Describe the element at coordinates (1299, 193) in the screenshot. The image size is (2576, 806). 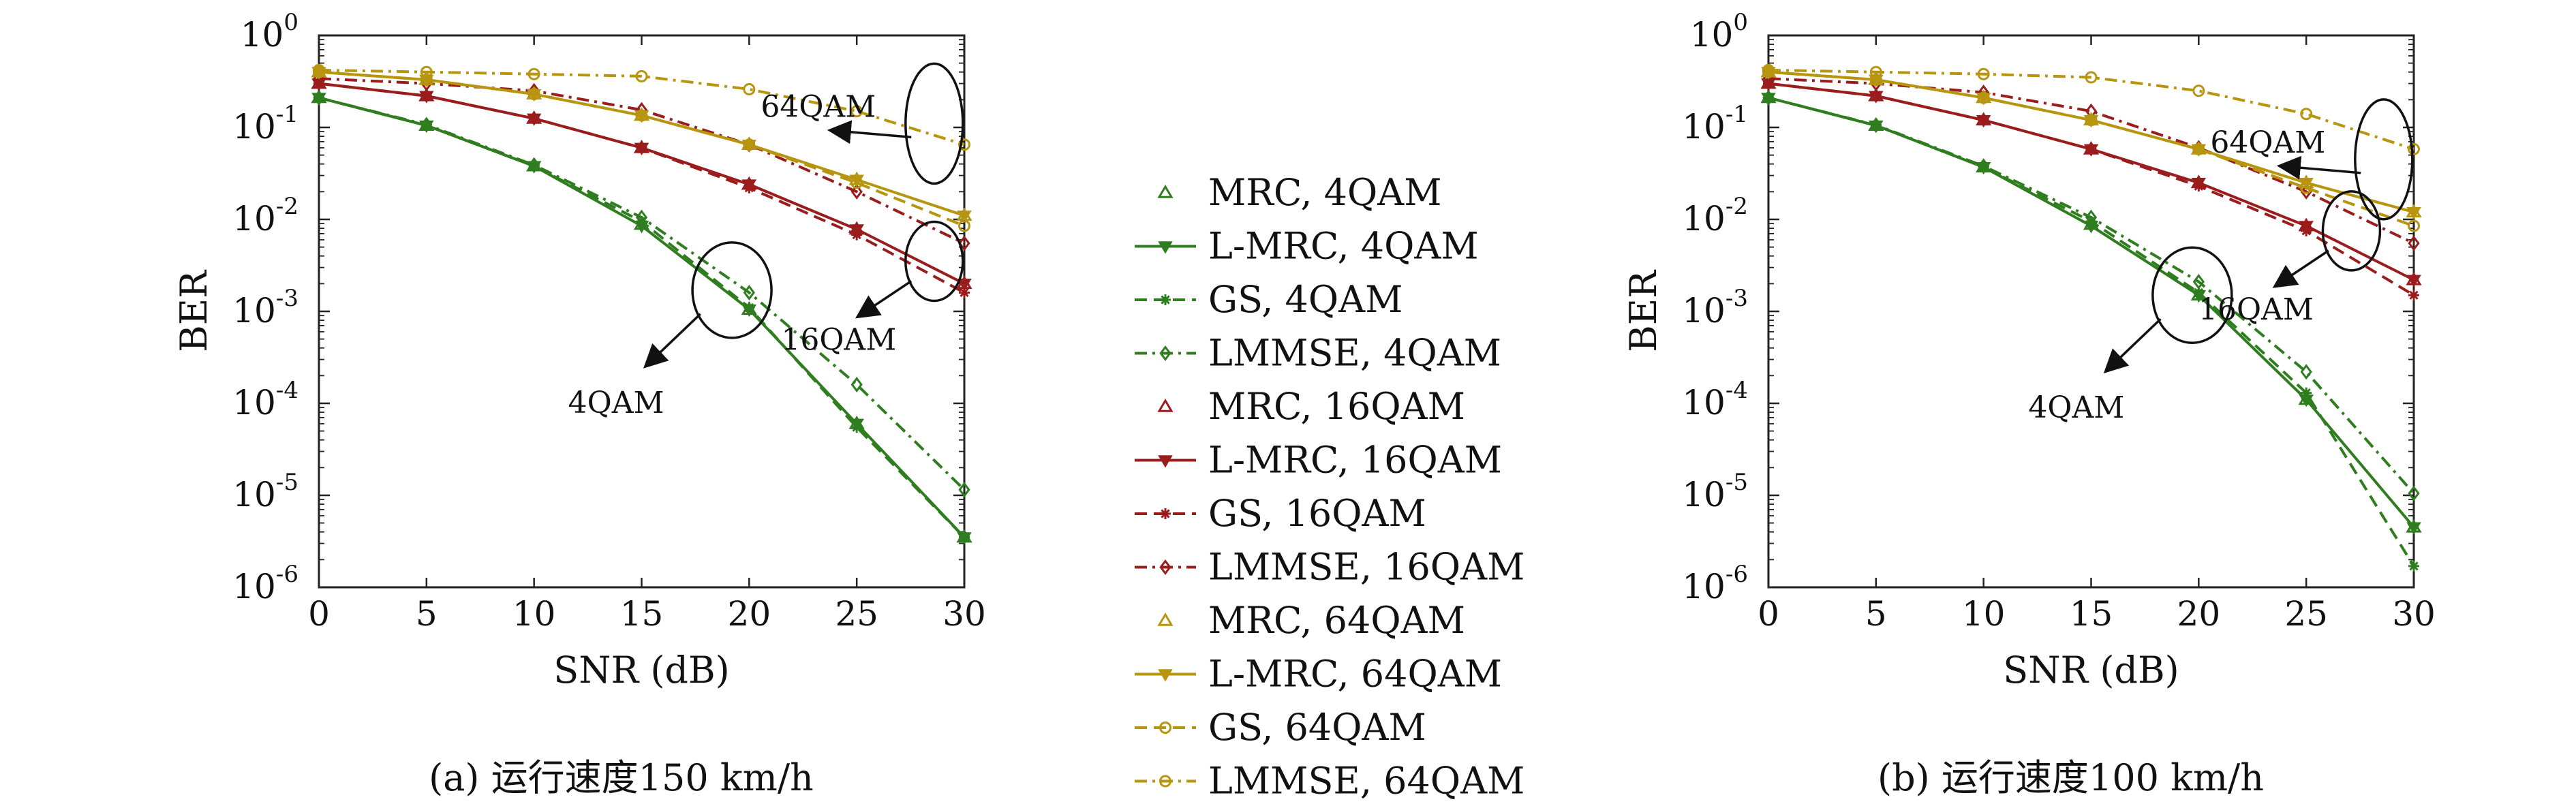
I see `legend-item: MRC, 4QAM` at that location.